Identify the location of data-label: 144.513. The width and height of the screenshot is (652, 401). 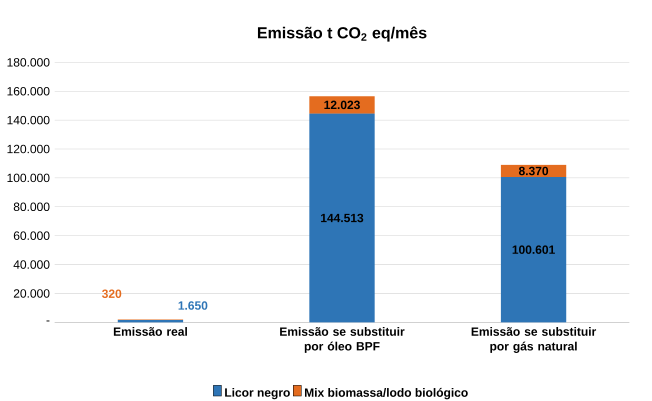
(342, 218).